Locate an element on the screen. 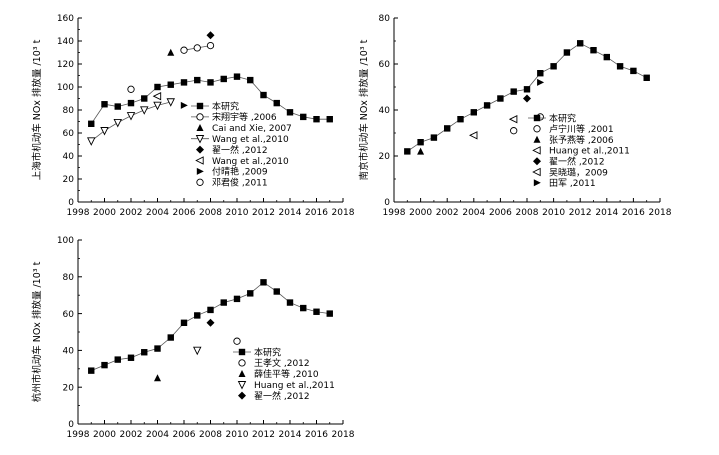  x-tick-label: 2006 is located at coordinates (184, 435).